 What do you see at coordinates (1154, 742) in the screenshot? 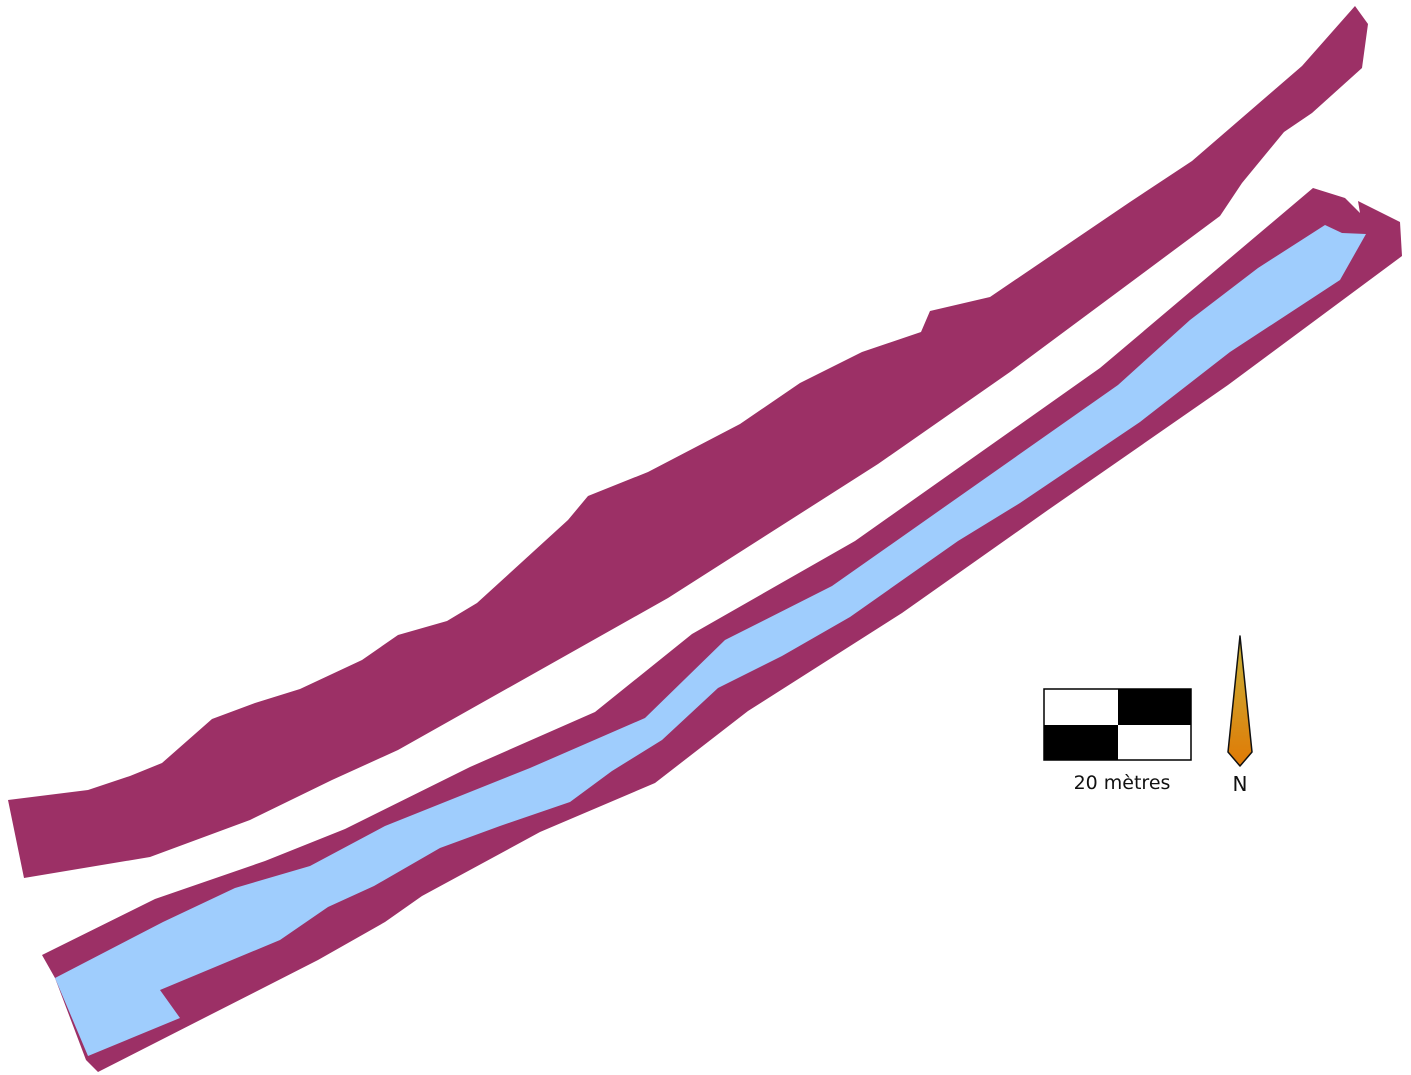
I see `scale-bar-cell-bottom-right` at bounding box center [1154, 742].